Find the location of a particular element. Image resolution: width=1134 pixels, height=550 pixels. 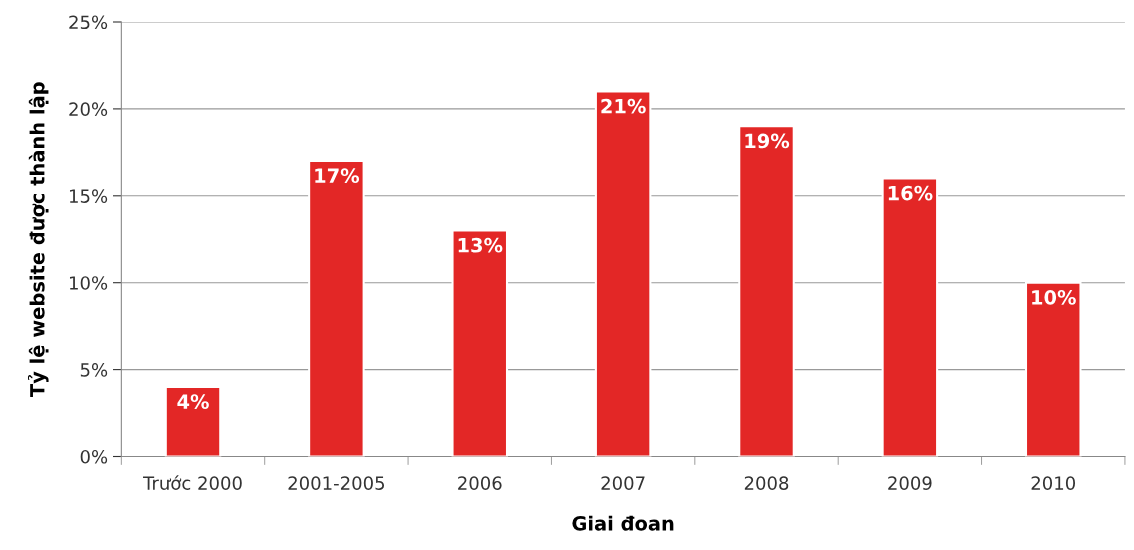

y-tick-label: 5% is located at coordinates (94, 370).